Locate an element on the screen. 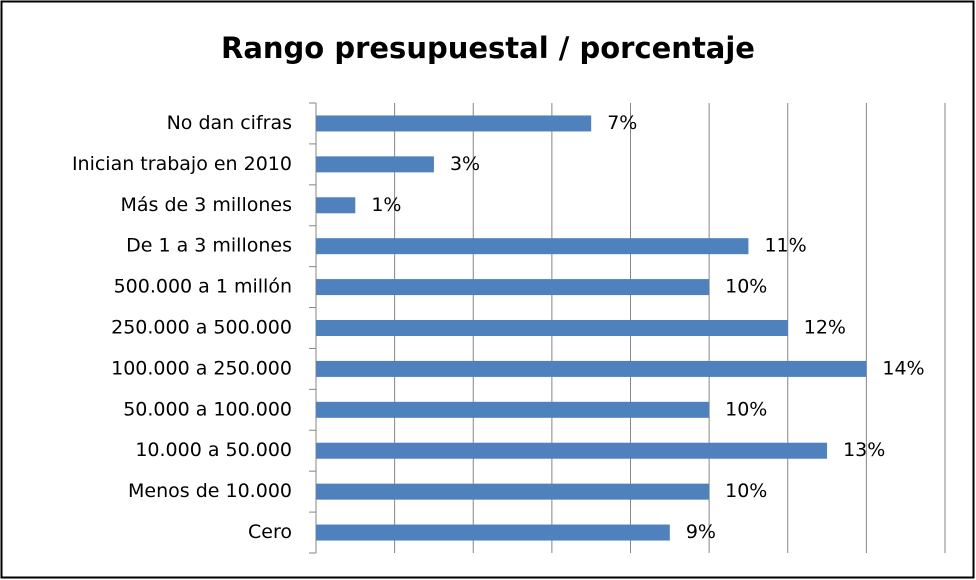 The height and width of the screenshot is (580, 976). data-label: 11% is located at coordinates (785, 246).